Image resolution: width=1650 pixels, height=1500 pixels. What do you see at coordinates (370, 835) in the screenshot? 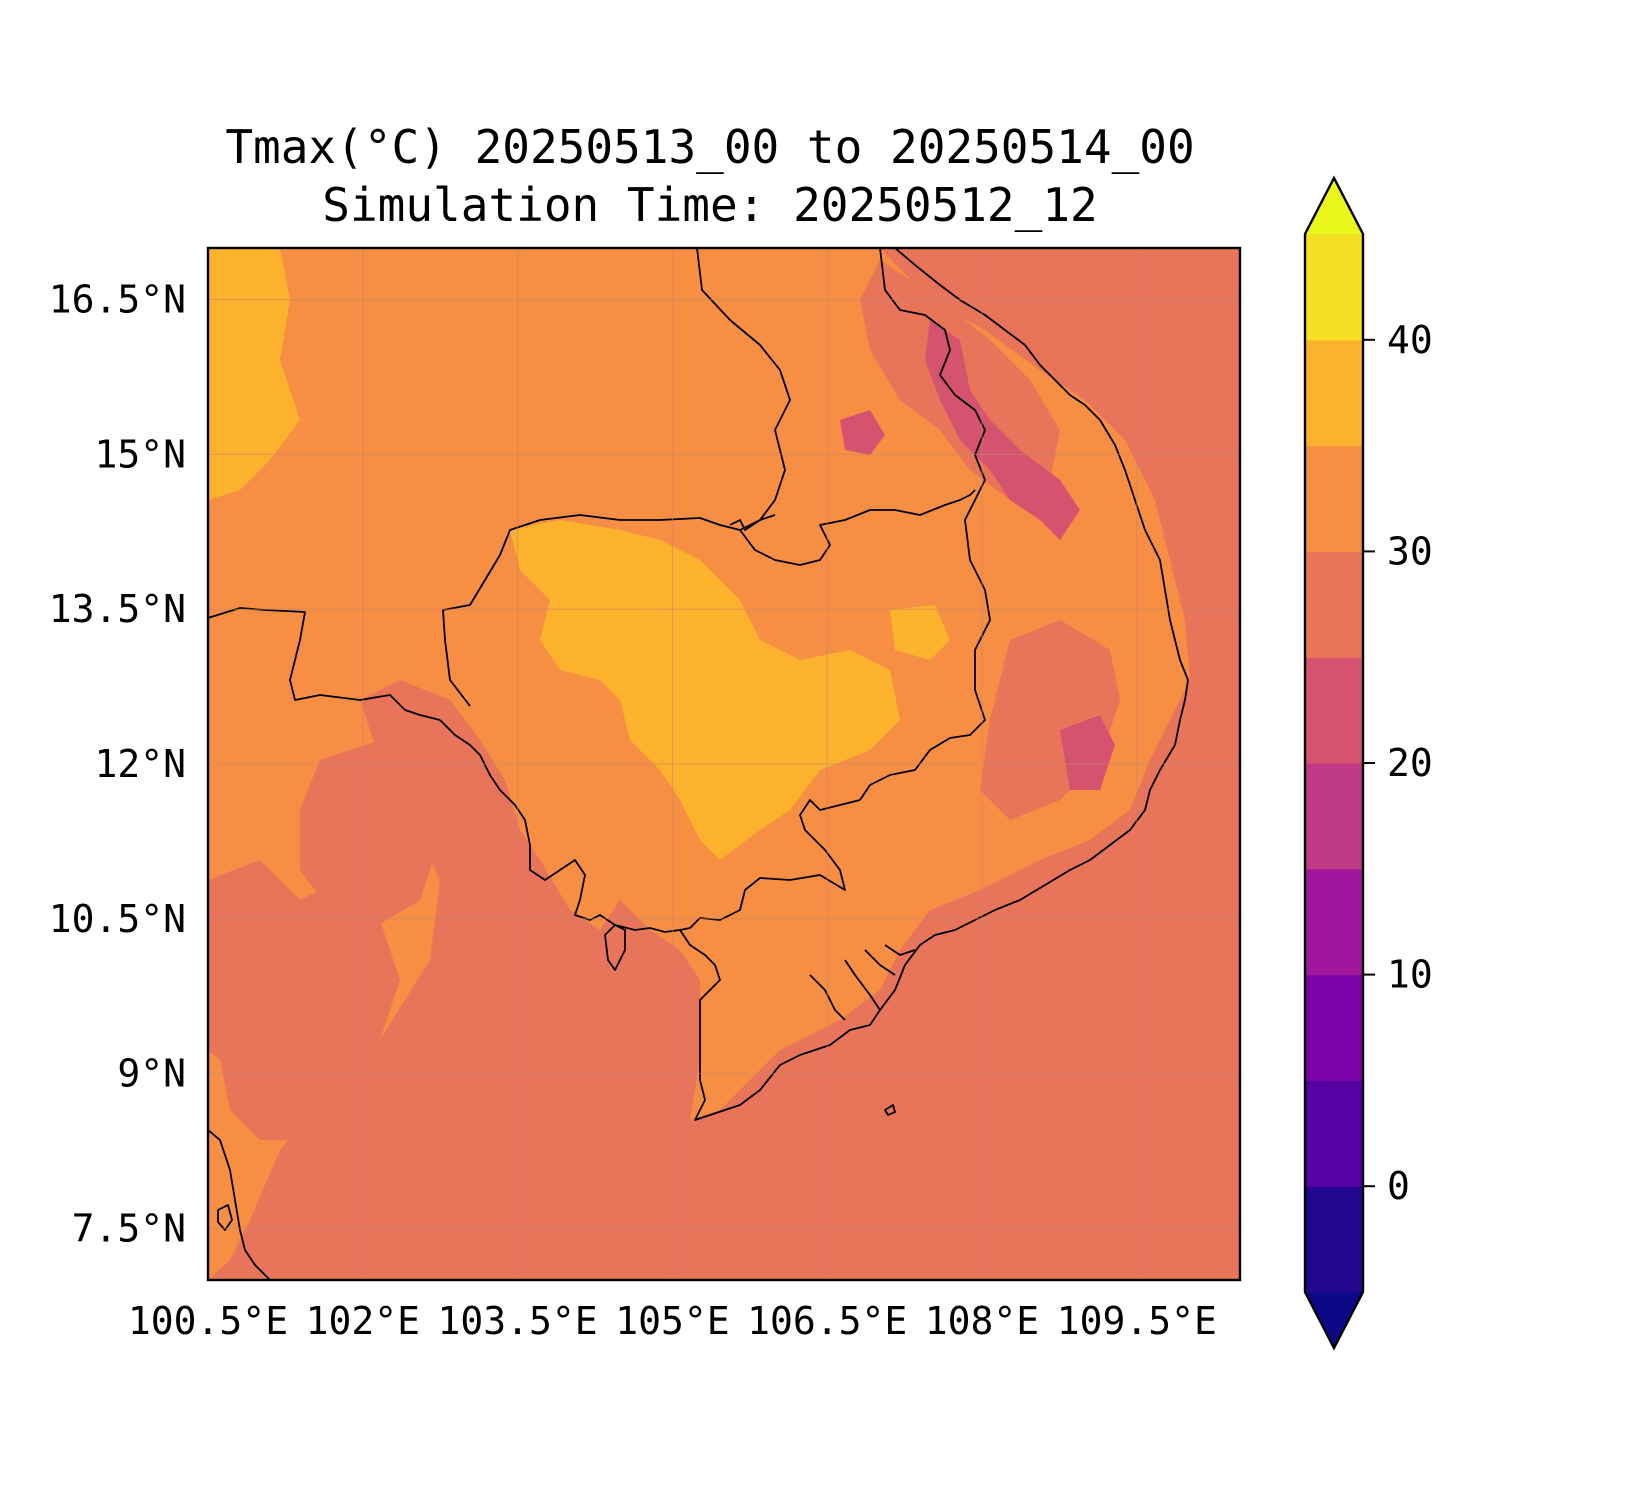
I see `land-temperature-band-25-30-center` at bounding box center [370, 835].